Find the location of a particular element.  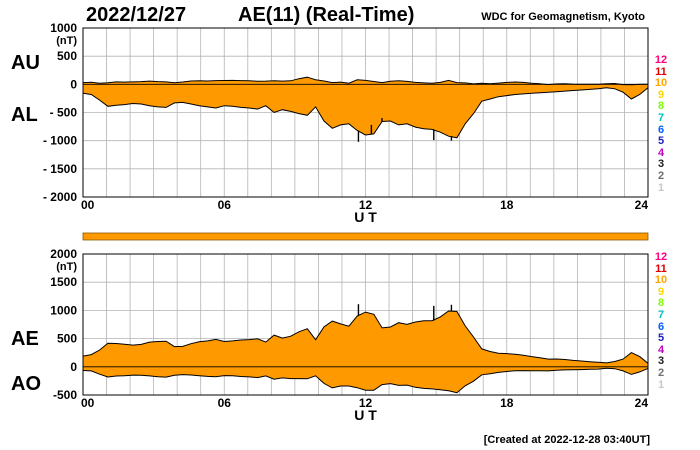

y-tick-label: - 1500 is located at coordinates (60, 169).